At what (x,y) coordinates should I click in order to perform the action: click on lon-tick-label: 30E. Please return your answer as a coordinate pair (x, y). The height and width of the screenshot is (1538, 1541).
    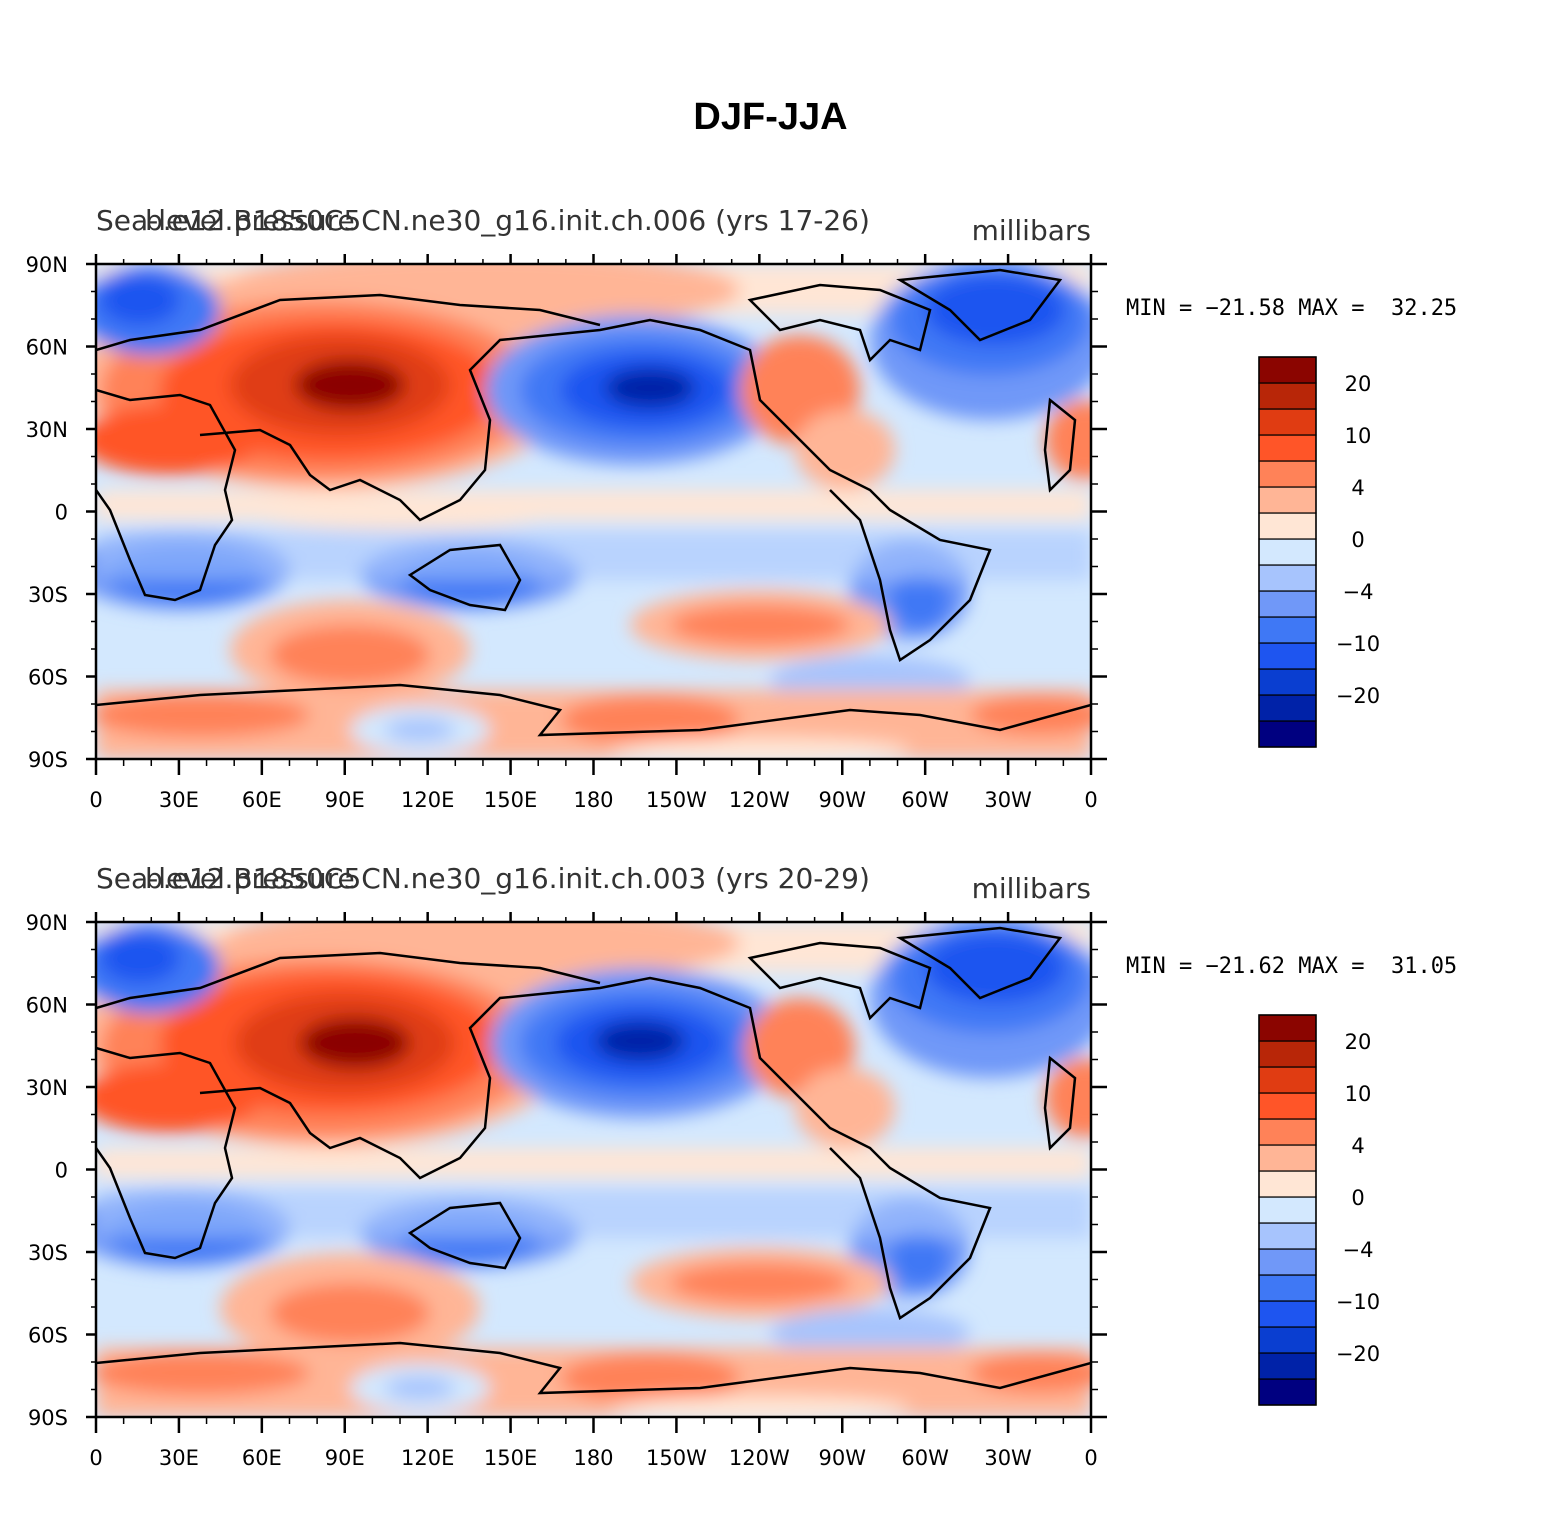
    Looking at the image, I should click on (179, 1458).